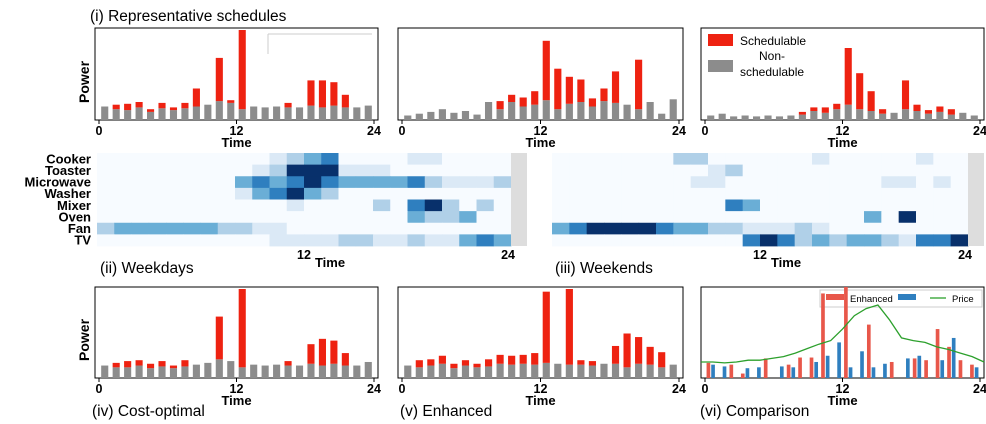 The image size is (986, 424). Describe the element at coordinates (754, 411) in the screenshot. I see `panel-title-comparison: (vi) Comparison` at that location.